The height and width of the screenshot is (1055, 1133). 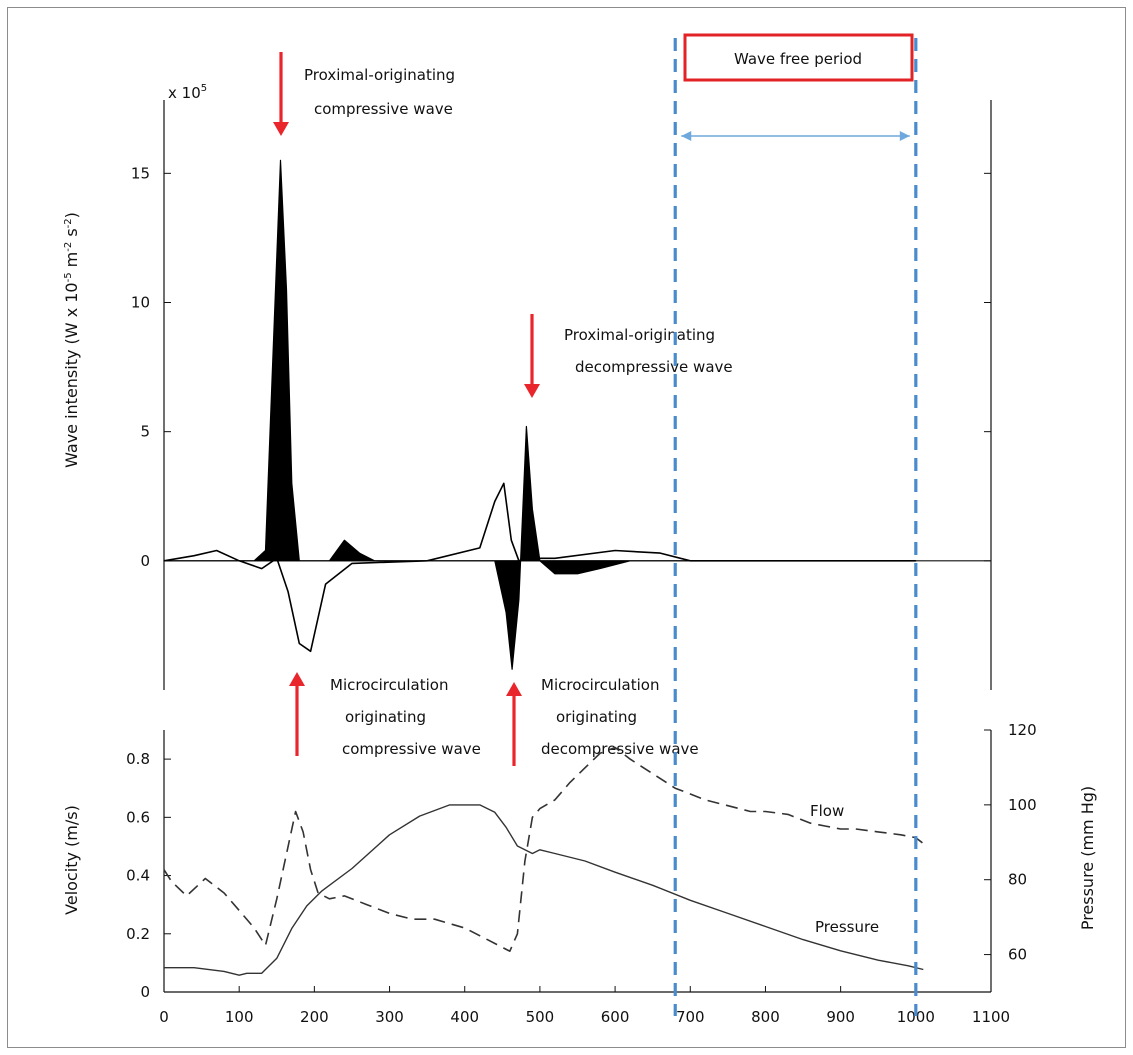 What do you see at coordinates (539, 567) in the screenshot?
I see `wave-intensity-line-series` at bounding box center [539, 567].